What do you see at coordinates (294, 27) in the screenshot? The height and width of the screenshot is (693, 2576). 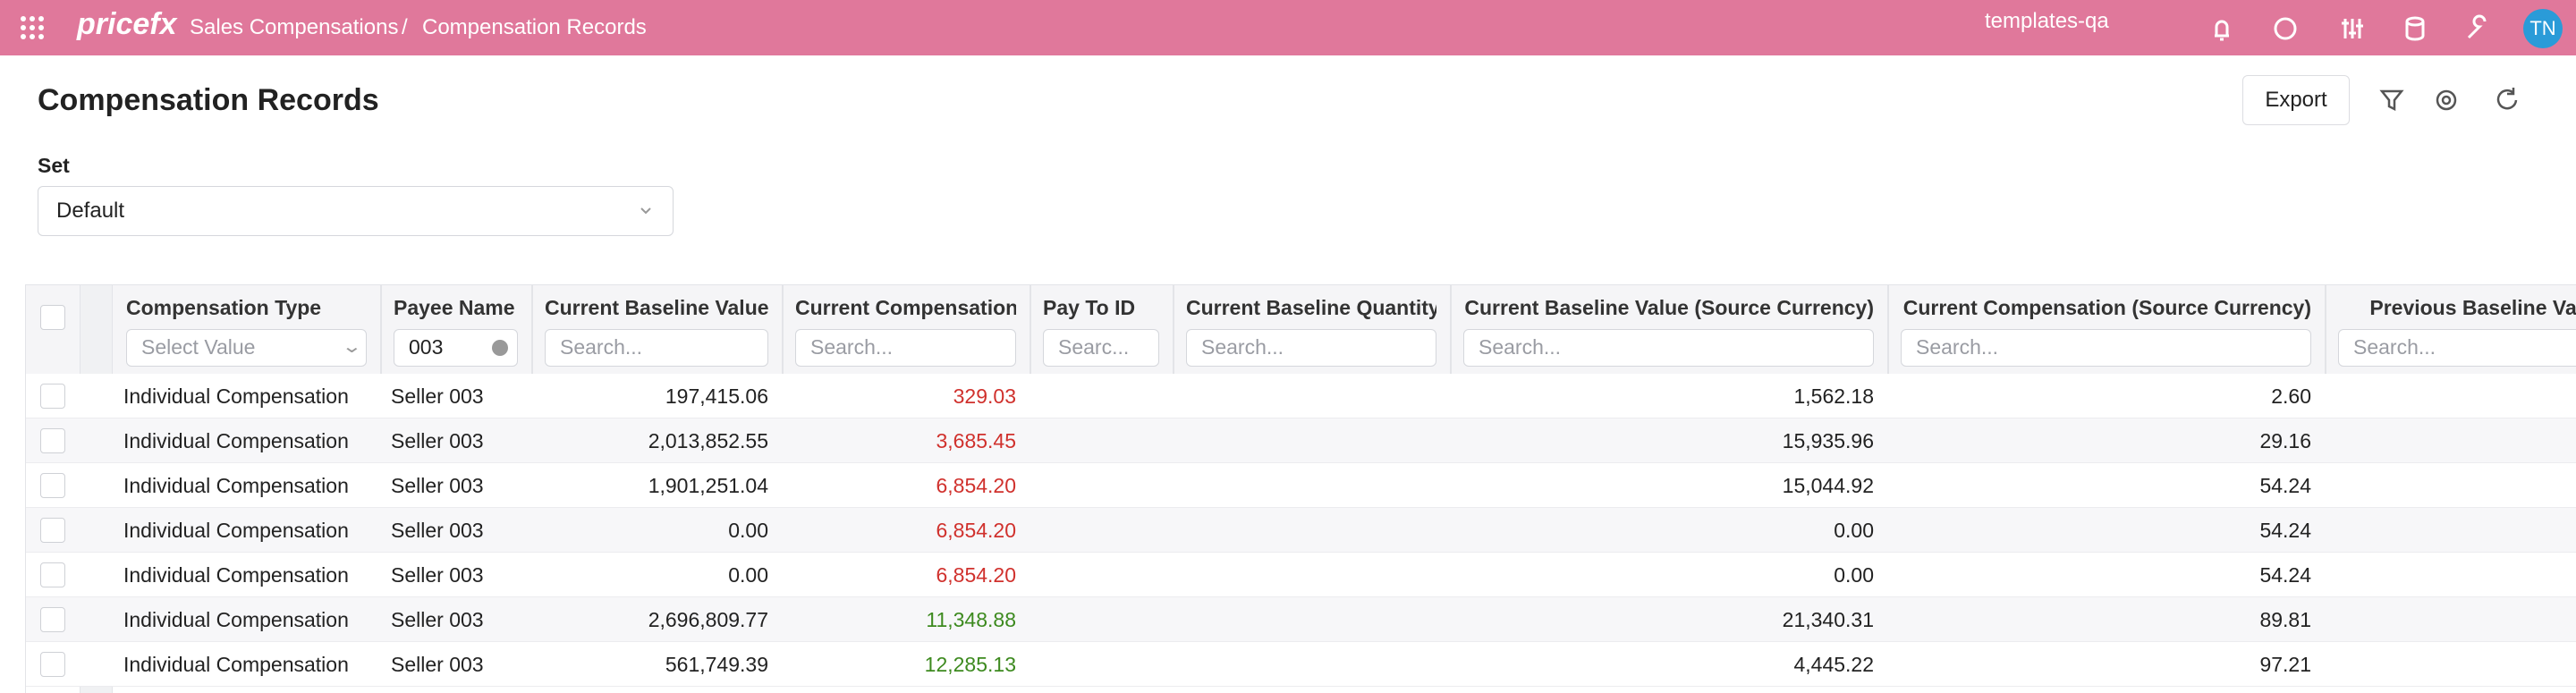 I see `breadcrumb-link: Sales Compensations` at bounding box center [294, 27].